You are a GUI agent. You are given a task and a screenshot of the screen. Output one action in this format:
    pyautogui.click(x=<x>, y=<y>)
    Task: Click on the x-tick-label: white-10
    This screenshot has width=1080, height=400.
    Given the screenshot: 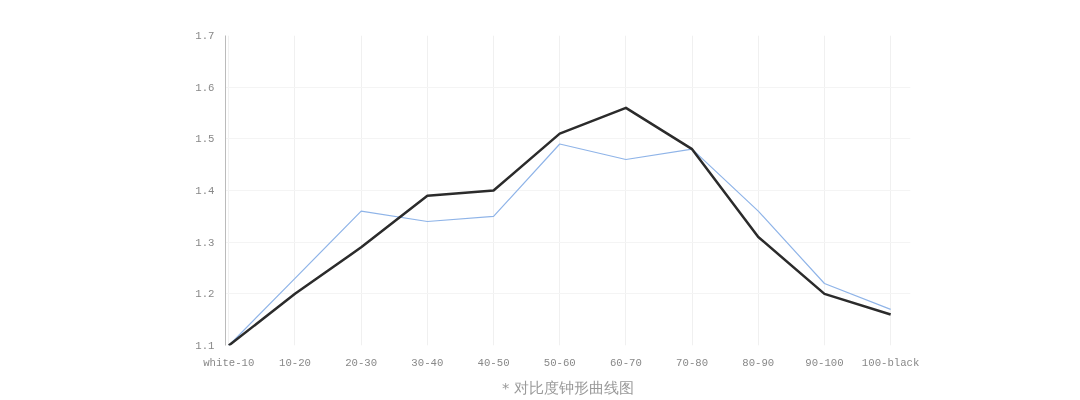 What is the action you would take?
    pyautogui.click(x=229, y=362)
    